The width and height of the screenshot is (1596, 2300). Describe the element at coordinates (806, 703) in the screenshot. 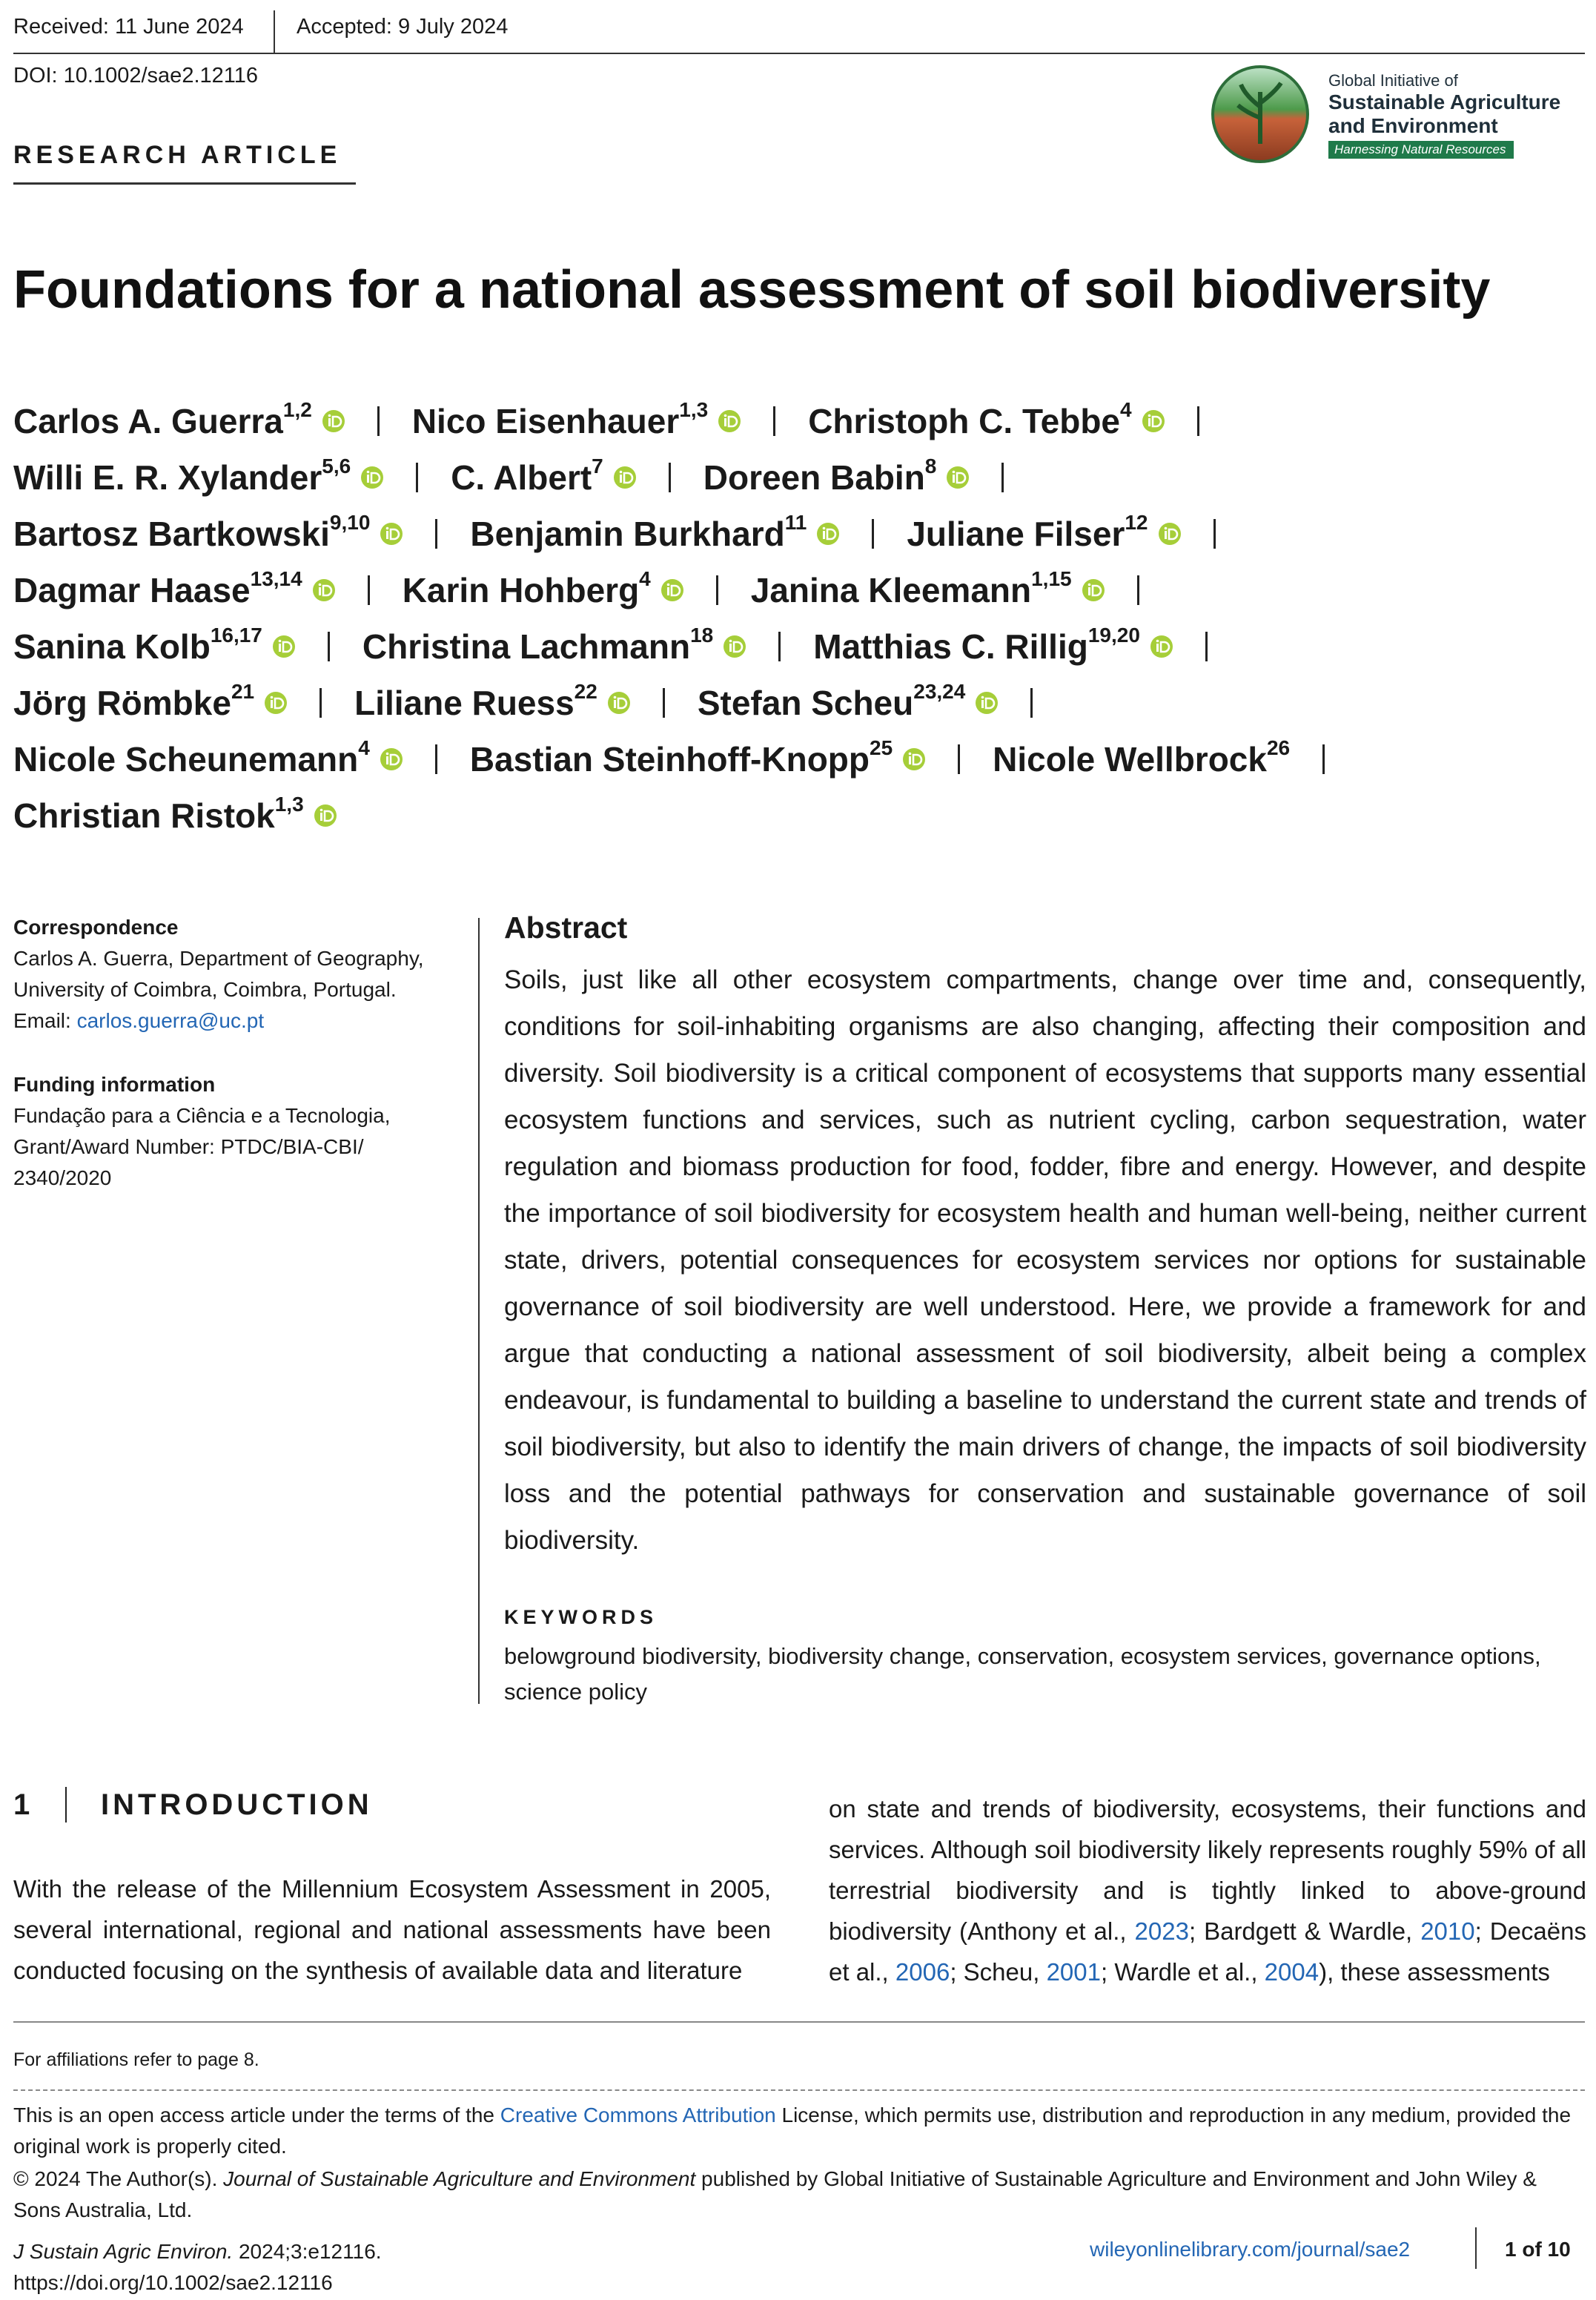

I see `author-name: Stefan Scheu` at that location.